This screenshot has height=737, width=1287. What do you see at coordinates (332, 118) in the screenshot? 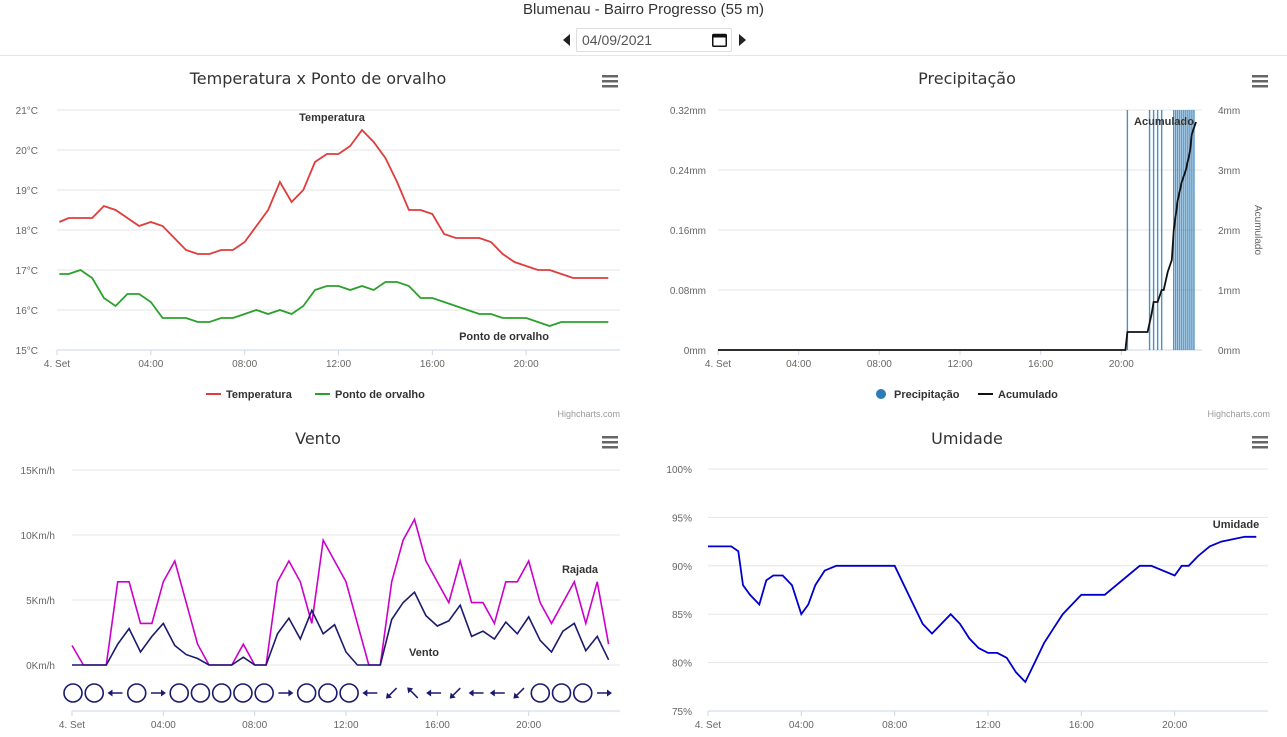
I see `series-label-temperatura: Temperatura` at bounding box center [332, 118].